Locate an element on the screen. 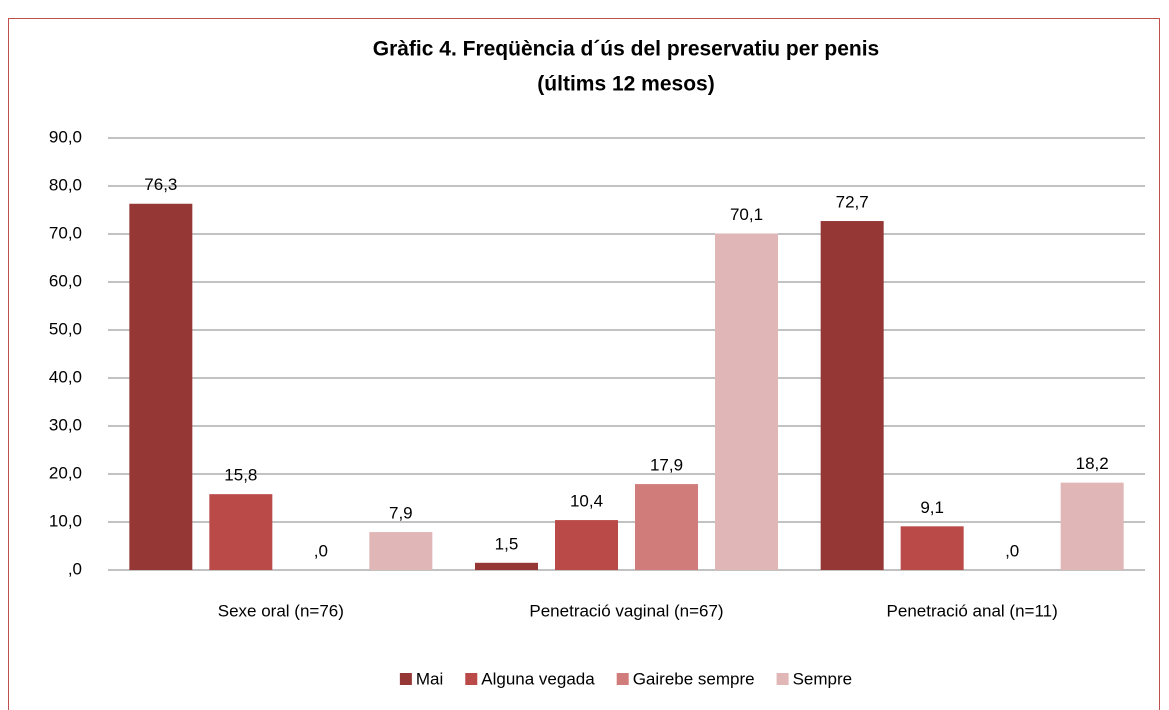  data-label: 7,9 is located at coordinates (401, 513).